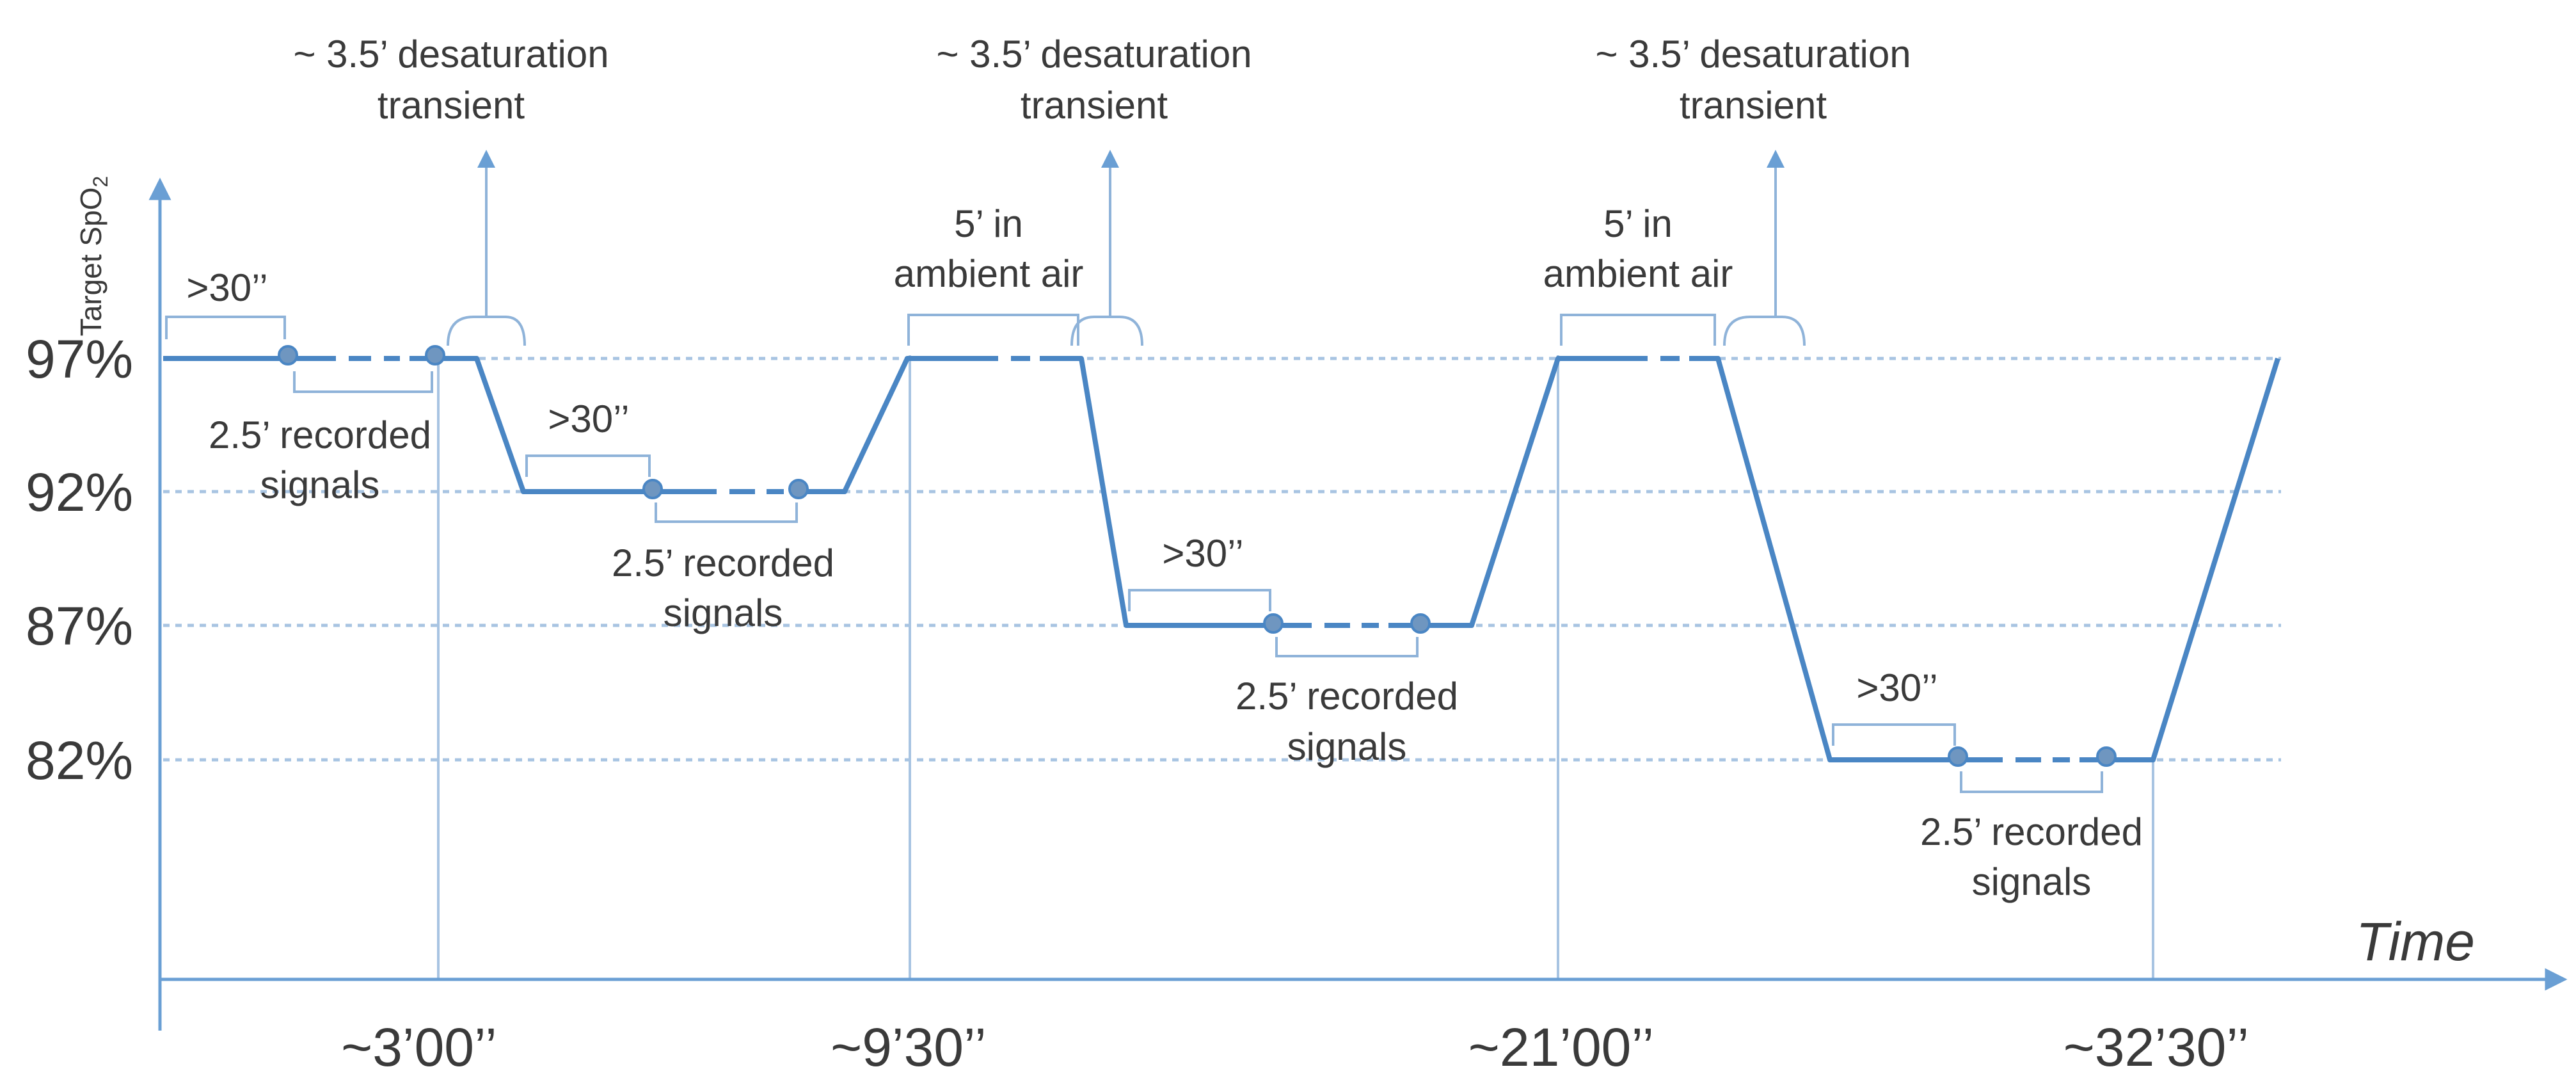 Image resolution: width=2576 pixels, height=1085 pixels. Describe the element at coordinates (452, 105) in the screenshot. I see `transient-label-1: transient` at that location.